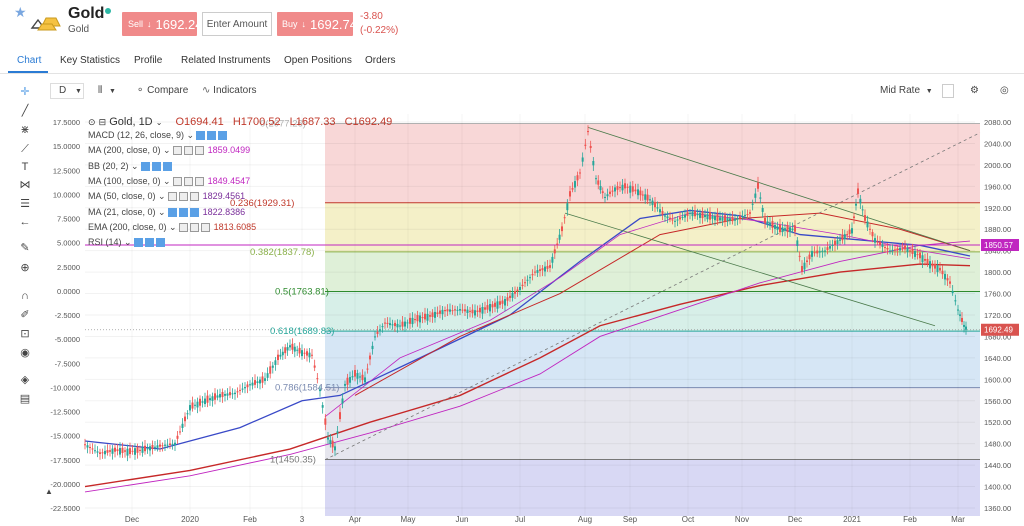 Image resolution: width=1024 pixels, height=526 pixels. Describe the element at coordinates (25, 353) in the screenshot. I see `eye-icon: ◉` at that location.